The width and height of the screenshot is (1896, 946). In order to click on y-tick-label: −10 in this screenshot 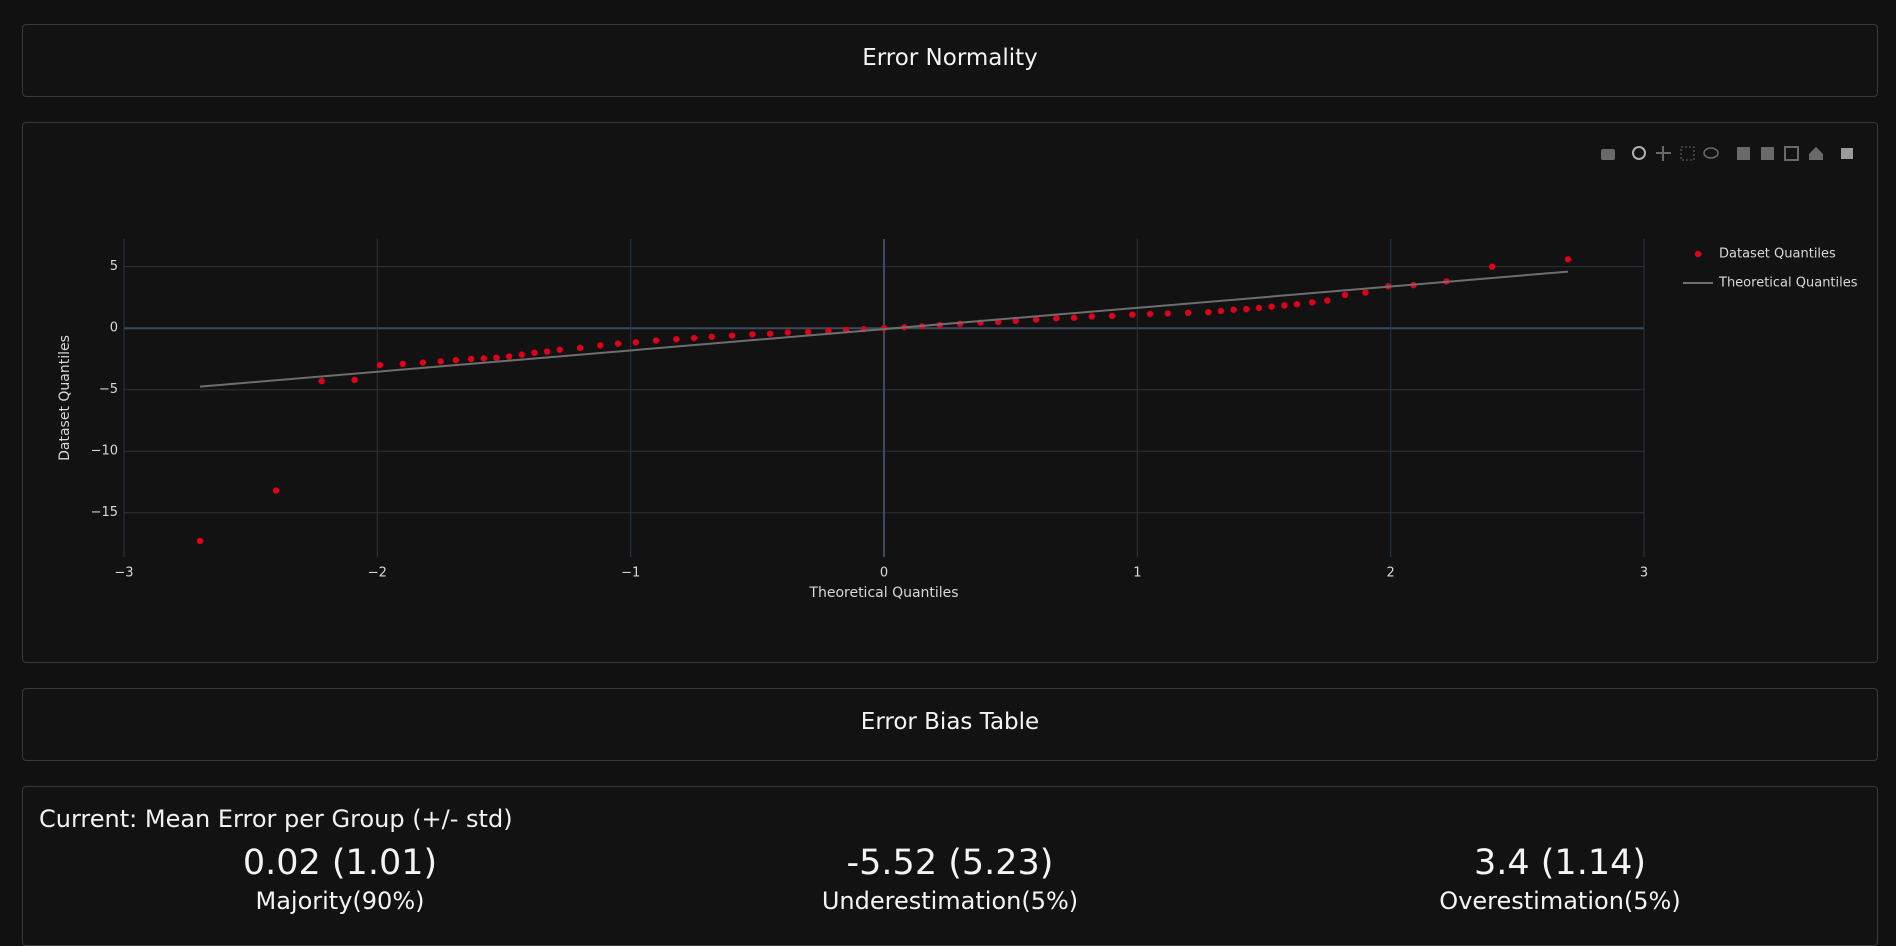, I will do `click(104, 451)`.